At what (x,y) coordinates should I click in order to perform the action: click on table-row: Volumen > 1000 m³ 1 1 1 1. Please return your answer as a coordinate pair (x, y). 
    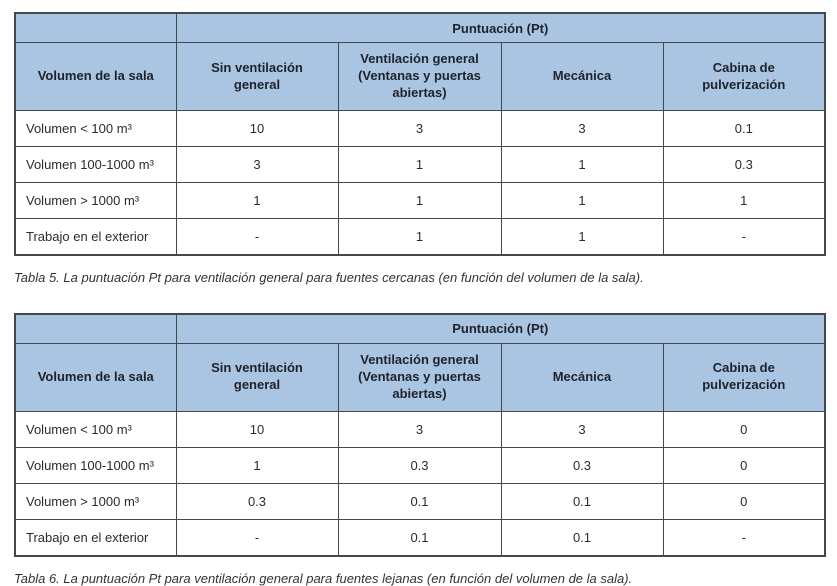
    Looking at the image, I should click on (420, 200).